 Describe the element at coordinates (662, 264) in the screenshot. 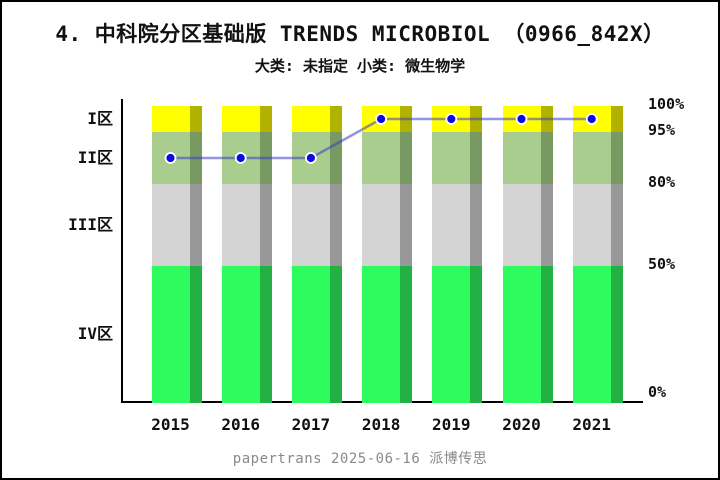

I see `percent-label-50%: 50%` at that location.